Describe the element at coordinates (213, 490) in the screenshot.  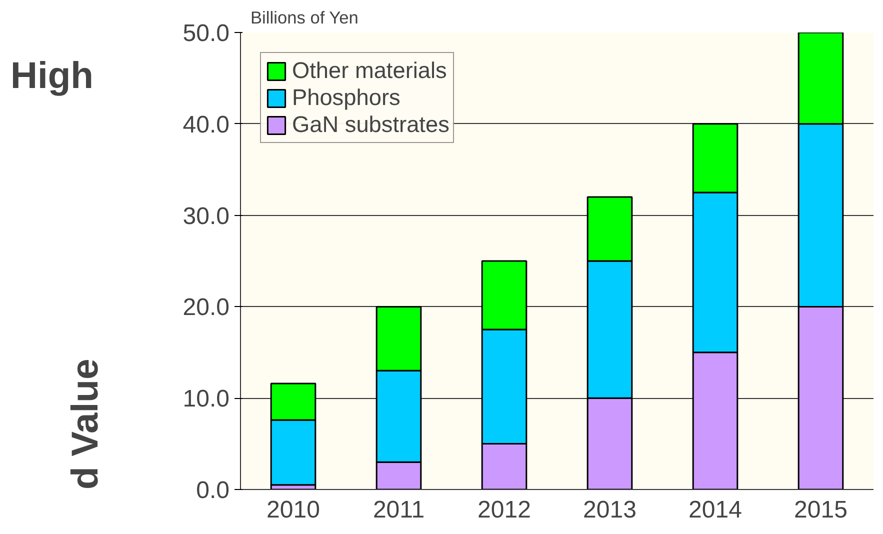
I see `y-tick-label: 0.0` at that location.